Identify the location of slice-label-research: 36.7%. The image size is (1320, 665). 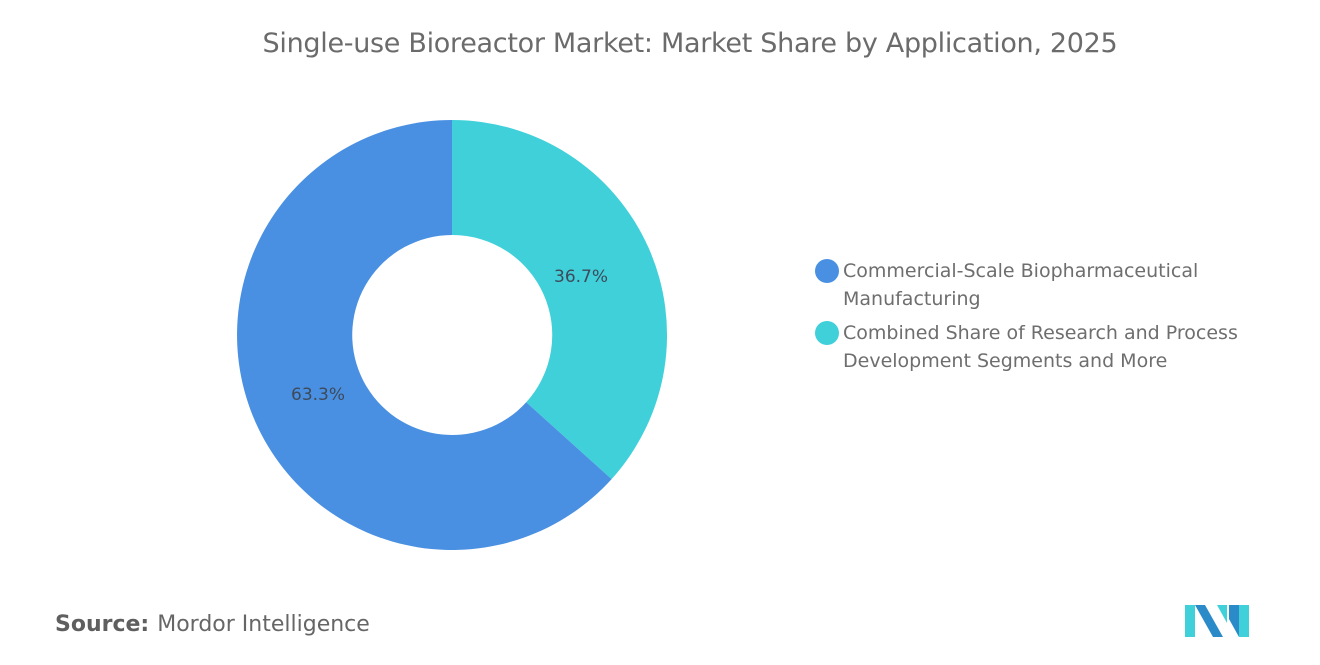
(581, 277).